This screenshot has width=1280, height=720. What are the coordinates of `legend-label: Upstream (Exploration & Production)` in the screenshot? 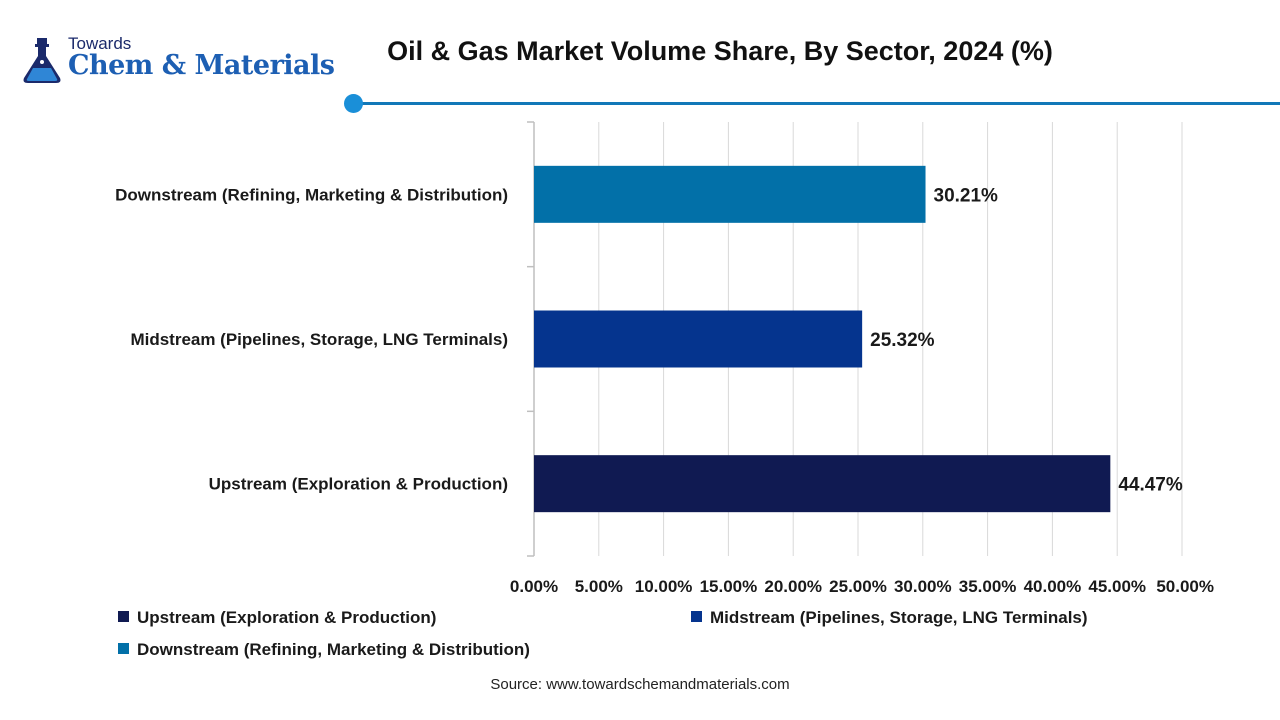 It's located at (287, 617).